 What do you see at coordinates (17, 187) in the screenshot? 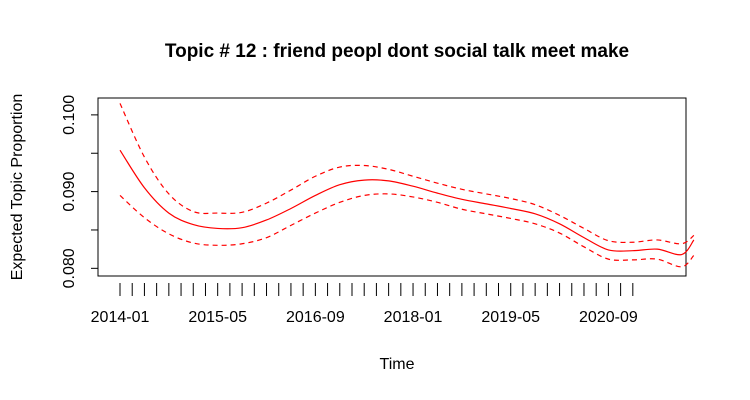
I see `y-axis-label: Expected Topic Proportion` at bounding box center [17, 187].